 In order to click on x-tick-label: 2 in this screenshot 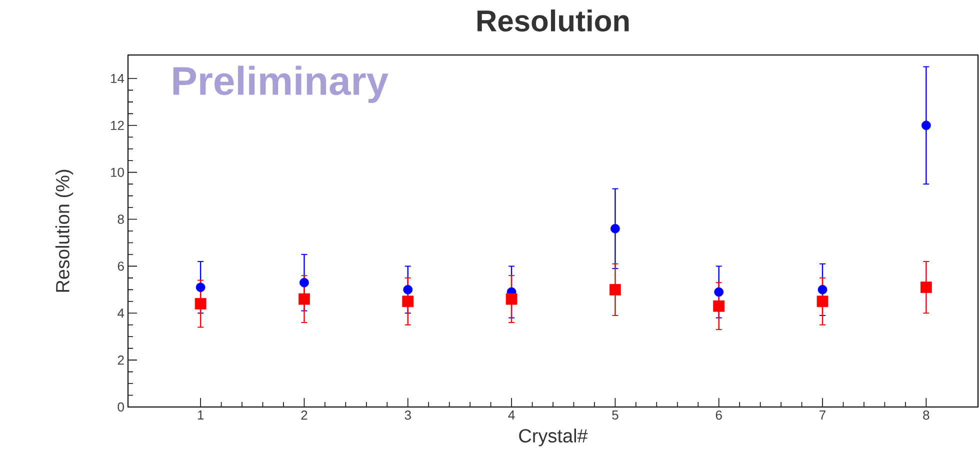, I will do `click(304, 415)`.